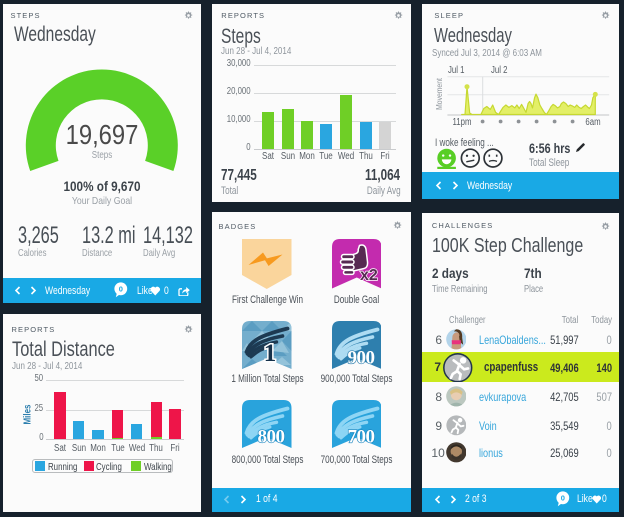 The height and width of the screenshot is (517, 624). I want to click on svg-text: 700, so click(360, 437).